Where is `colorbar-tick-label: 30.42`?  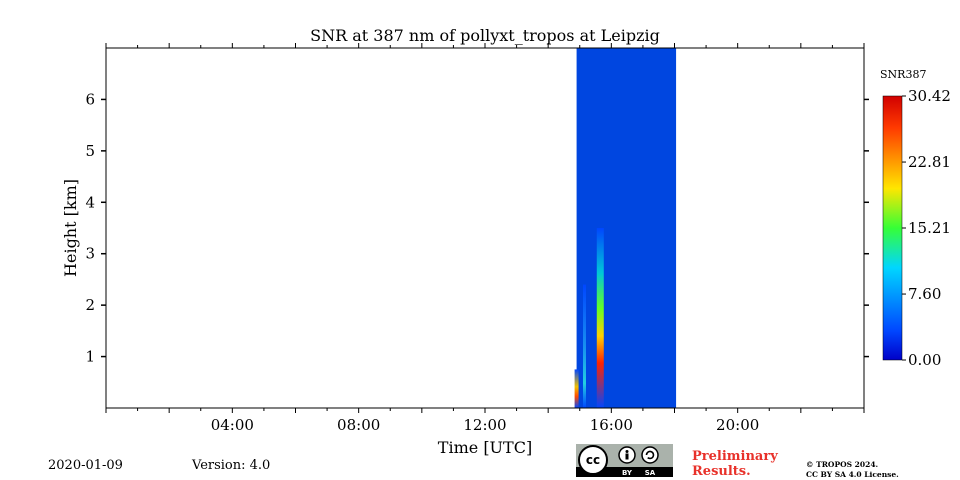
colorbar-tick-label: 30.42 is located at coordinates (929, 96).